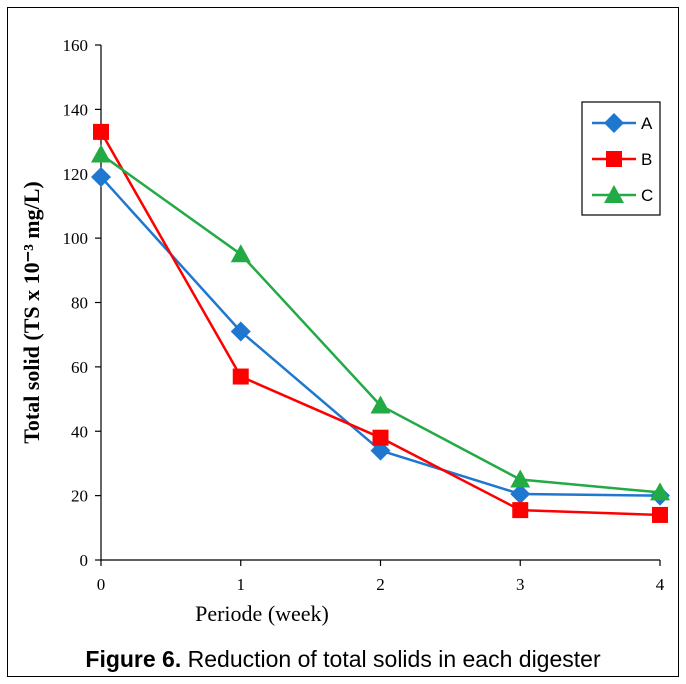  I want to click on chart-legend: ABC, so click(621, 158).